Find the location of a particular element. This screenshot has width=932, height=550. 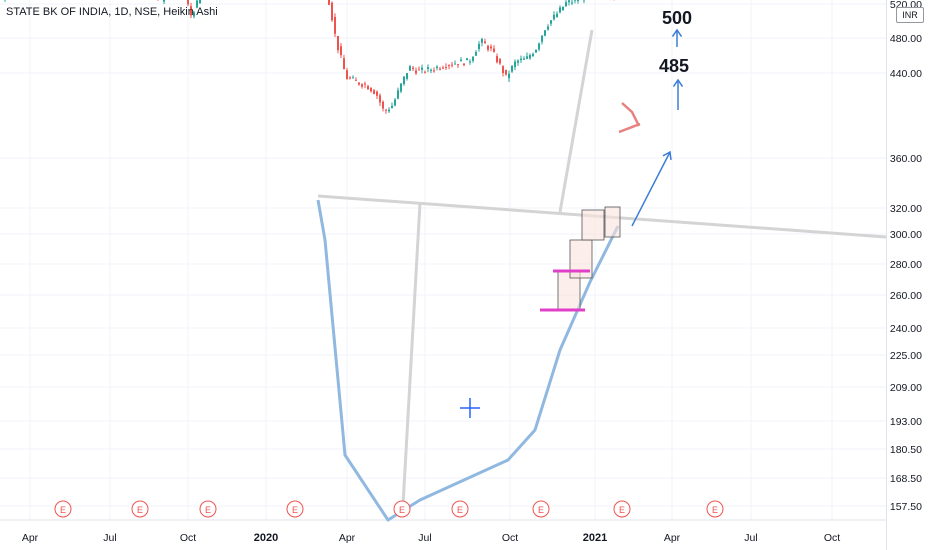

y-tick-label: 440.00 is located at coordinates (906, 74).